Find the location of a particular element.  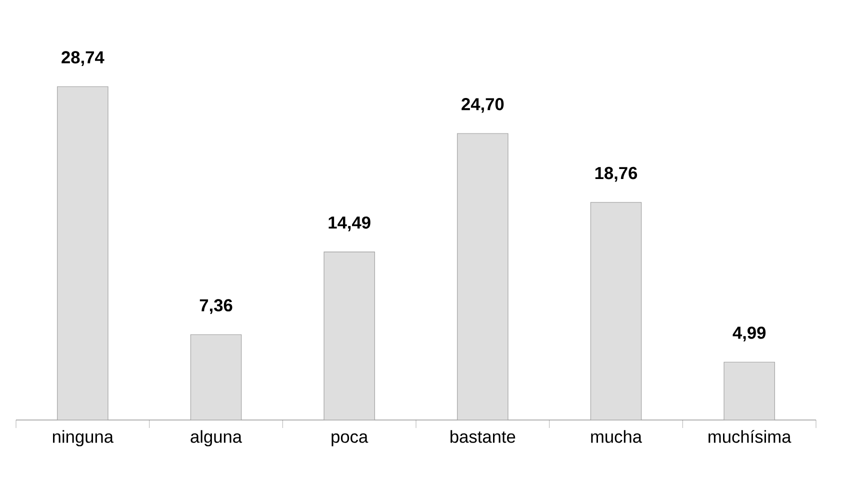

x-tick-label: bastante is located at coordinates (483, 436).